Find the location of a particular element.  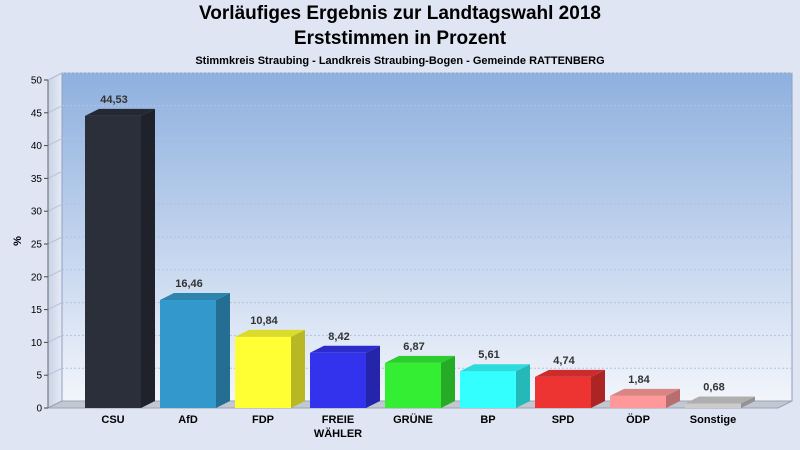

data-label: 8,42 is located at coordinates (338, 337).